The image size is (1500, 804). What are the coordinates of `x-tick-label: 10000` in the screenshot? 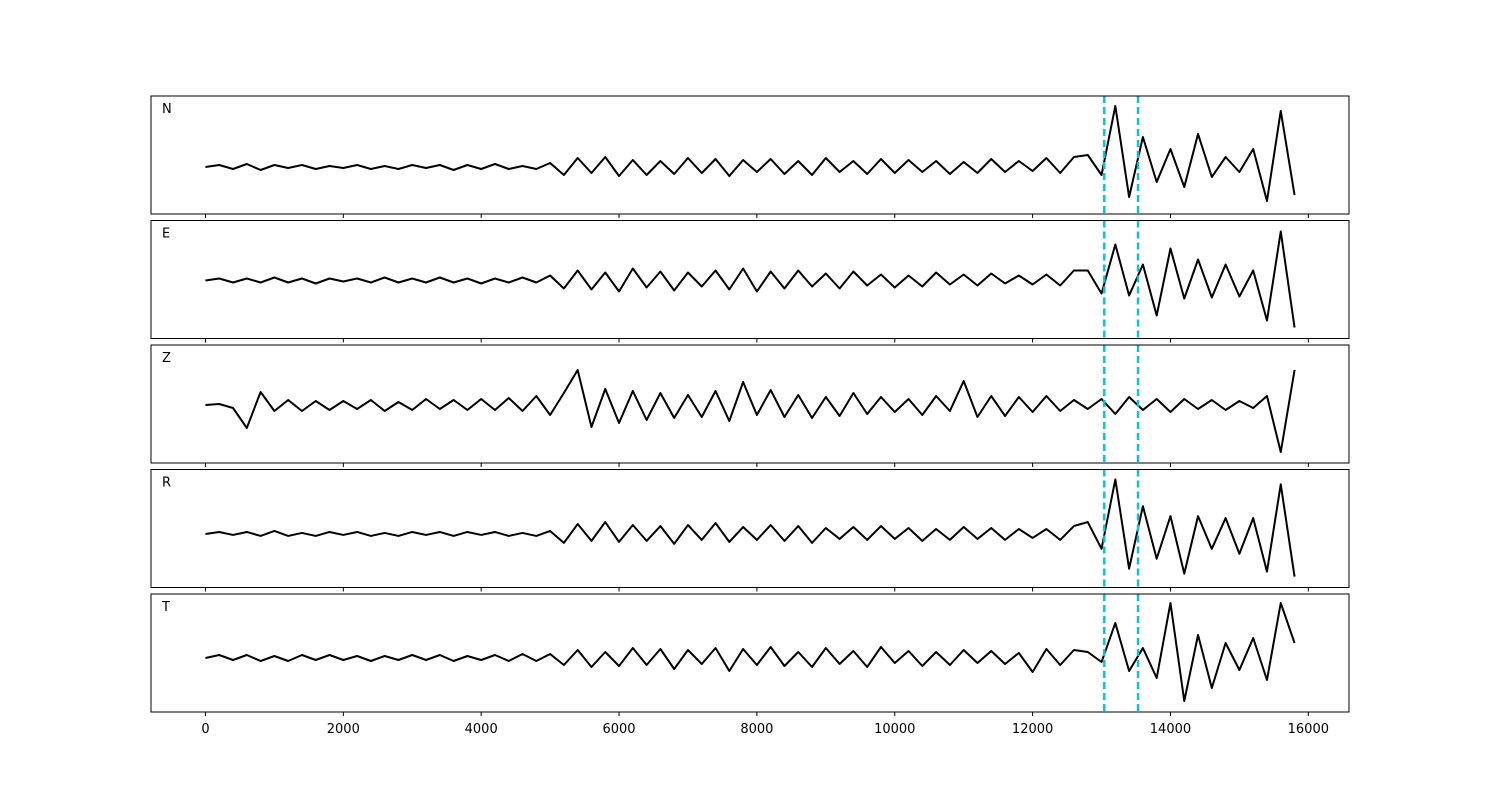 It's located at (894, 729).